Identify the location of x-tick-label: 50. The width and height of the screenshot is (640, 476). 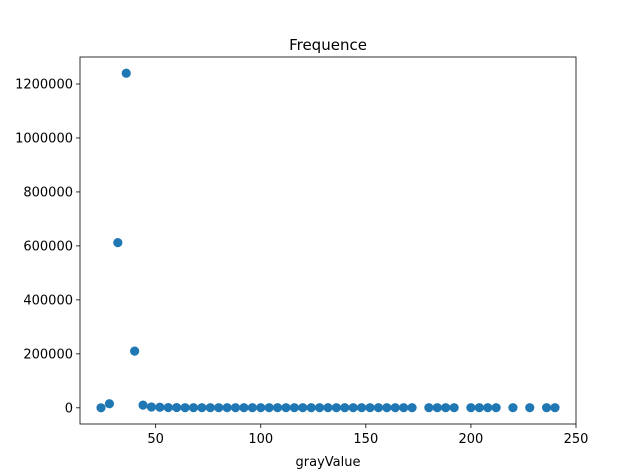
(155, 439).